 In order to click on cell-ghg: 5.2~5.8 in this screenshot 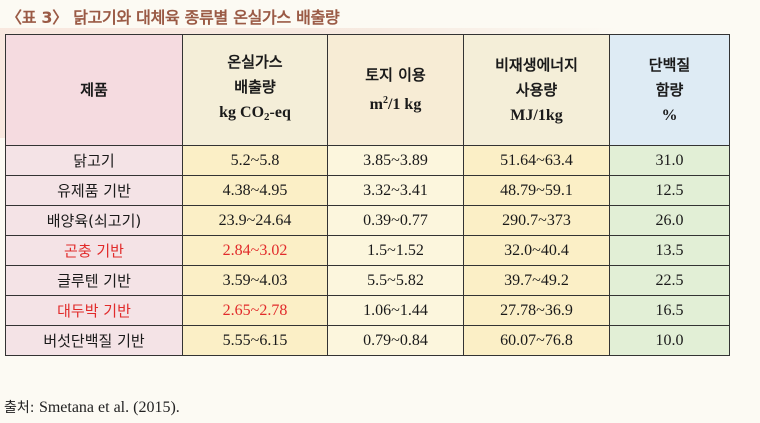, I will do `click(255, 160)`.